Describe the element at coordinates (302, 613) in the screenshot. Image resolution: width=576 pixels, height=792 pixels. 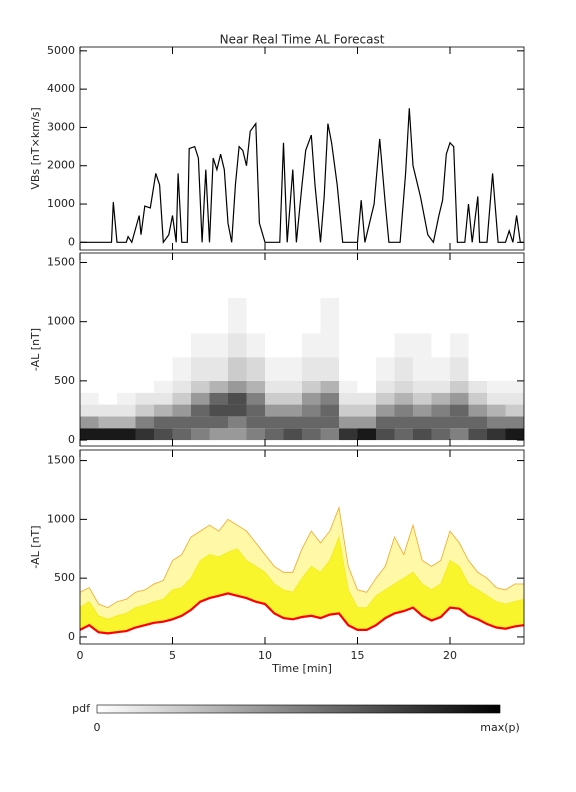
I see `median-line` at that location.